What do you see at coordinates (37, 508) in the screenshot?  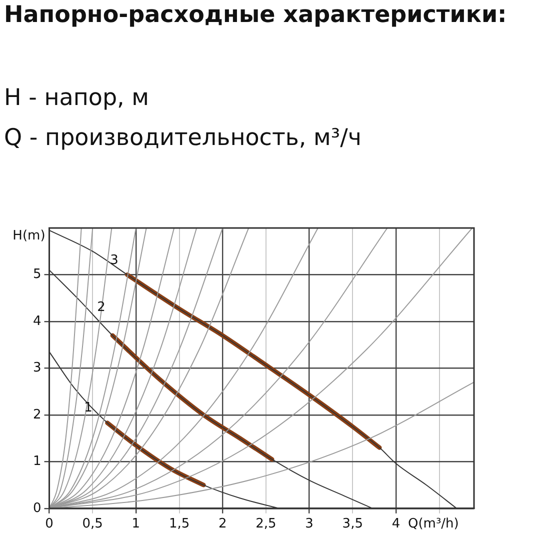 I see `y-tick-label: 0` at bounding box center [37, 508].